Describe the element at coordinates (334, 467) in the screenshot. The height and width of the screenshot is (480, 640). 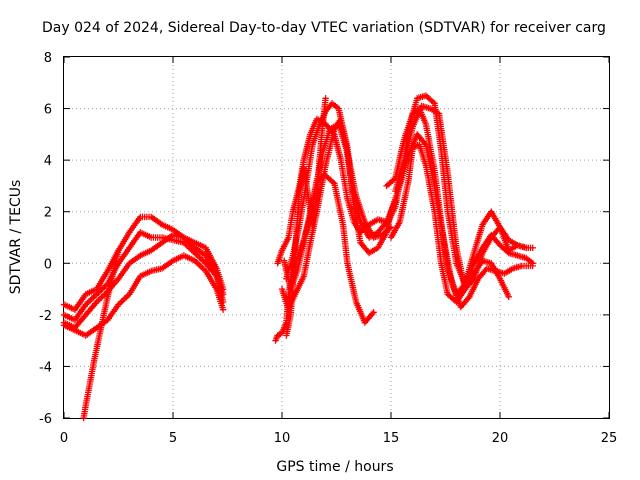
I see `x-axis-title: GPS time / hours` at that location.